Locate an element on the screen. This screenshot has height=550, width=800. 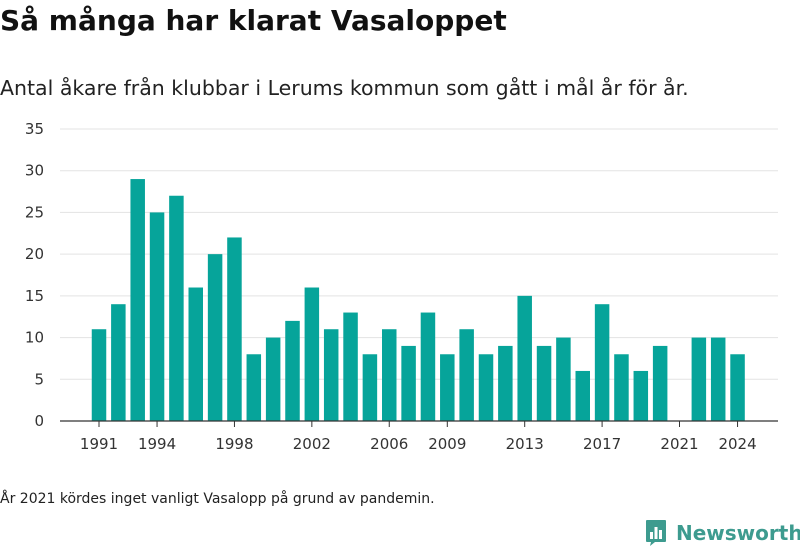
y-tick-label: 20 is located at coordinates (34, 254).